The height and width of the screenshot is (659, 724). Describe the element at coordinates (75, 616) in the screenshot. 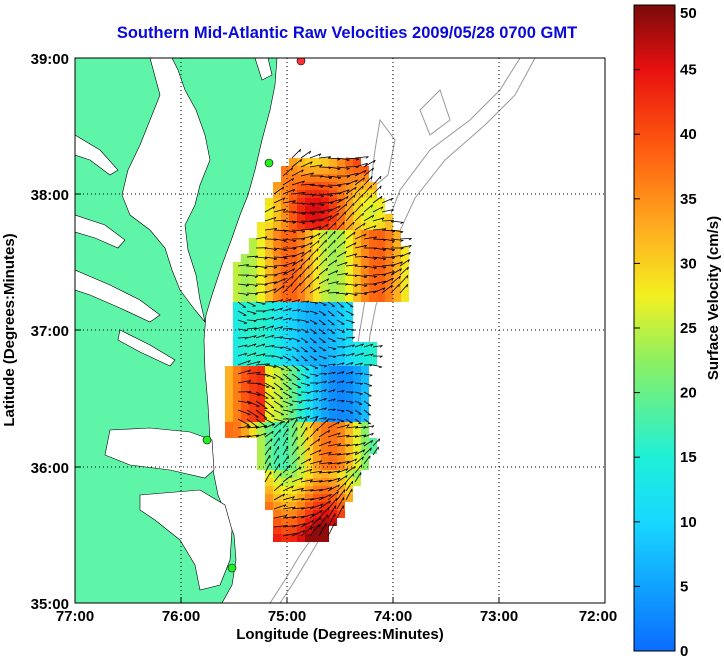

I see `x-tick-label: 77:00` at that location.